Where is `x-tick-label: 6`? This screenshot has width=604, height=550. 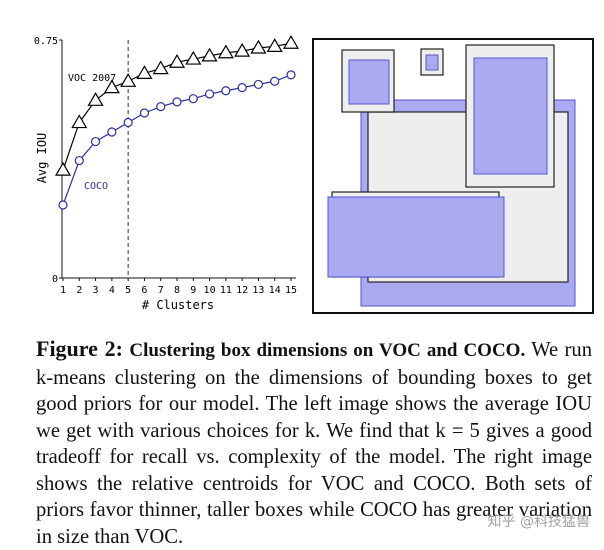 x-tick-label: 6 is located at coordinates (144, 290).